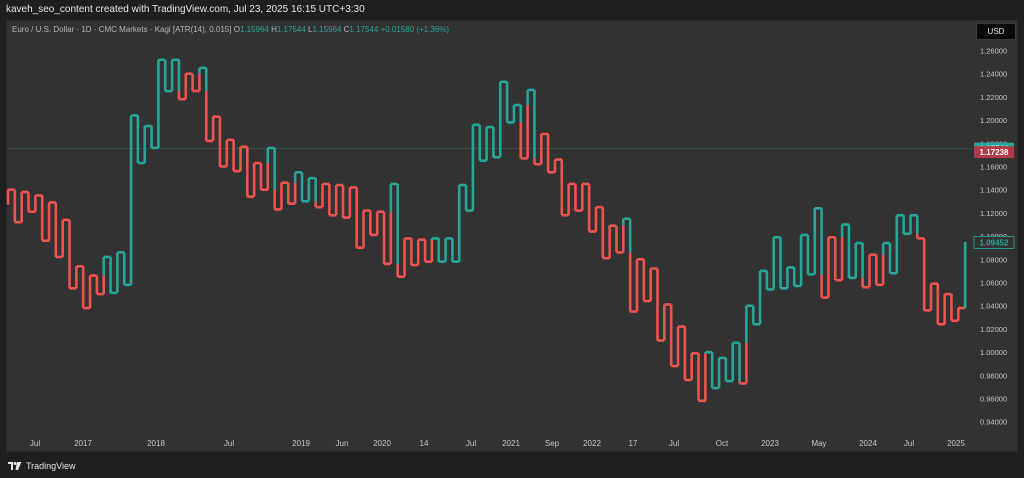  Describe the element at coordinates (51, 466) in the screenshot. I see `tradingview-brand: TradingView` at that location.